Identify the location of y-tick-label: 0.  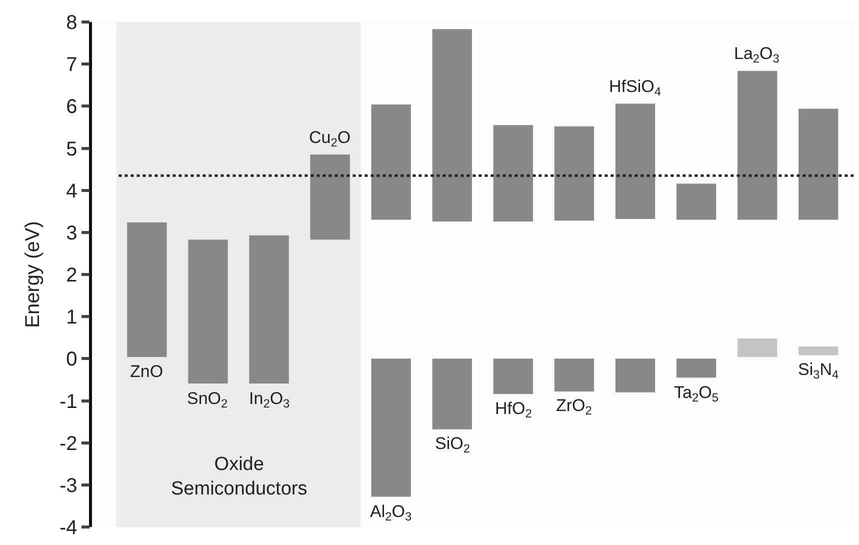
(72, 359).